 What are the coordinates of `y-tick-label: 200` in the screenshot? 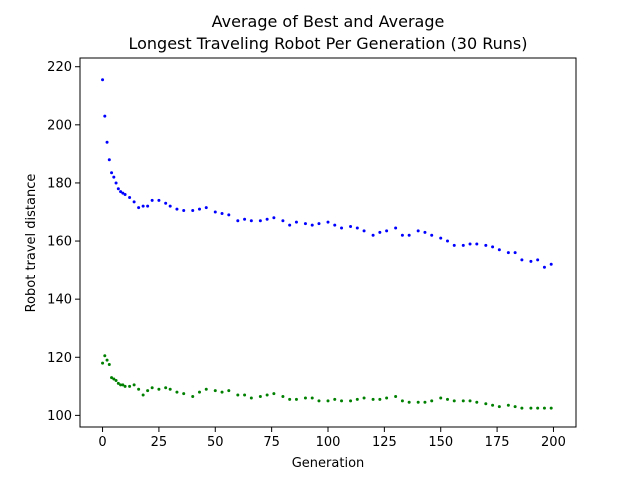 It's located at (59, 125).